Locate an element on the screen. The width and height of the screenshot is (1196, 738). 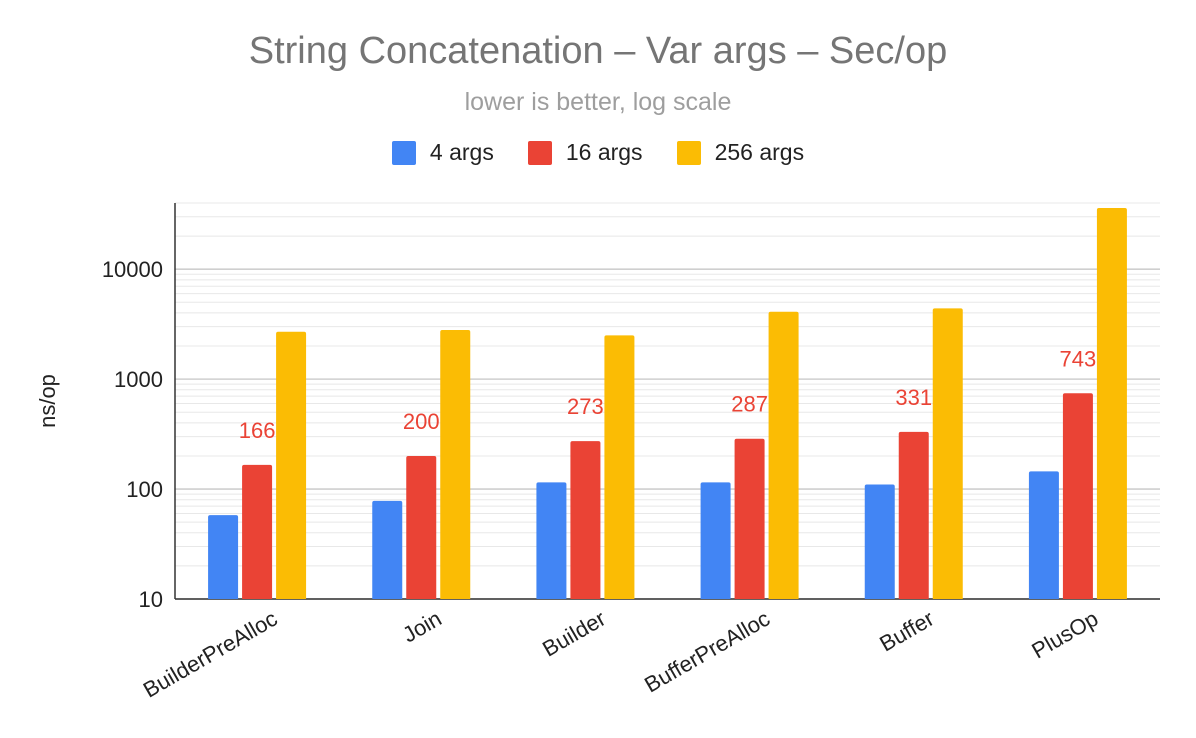
bar-16-args-buffer is located at coordinates (913, 515).